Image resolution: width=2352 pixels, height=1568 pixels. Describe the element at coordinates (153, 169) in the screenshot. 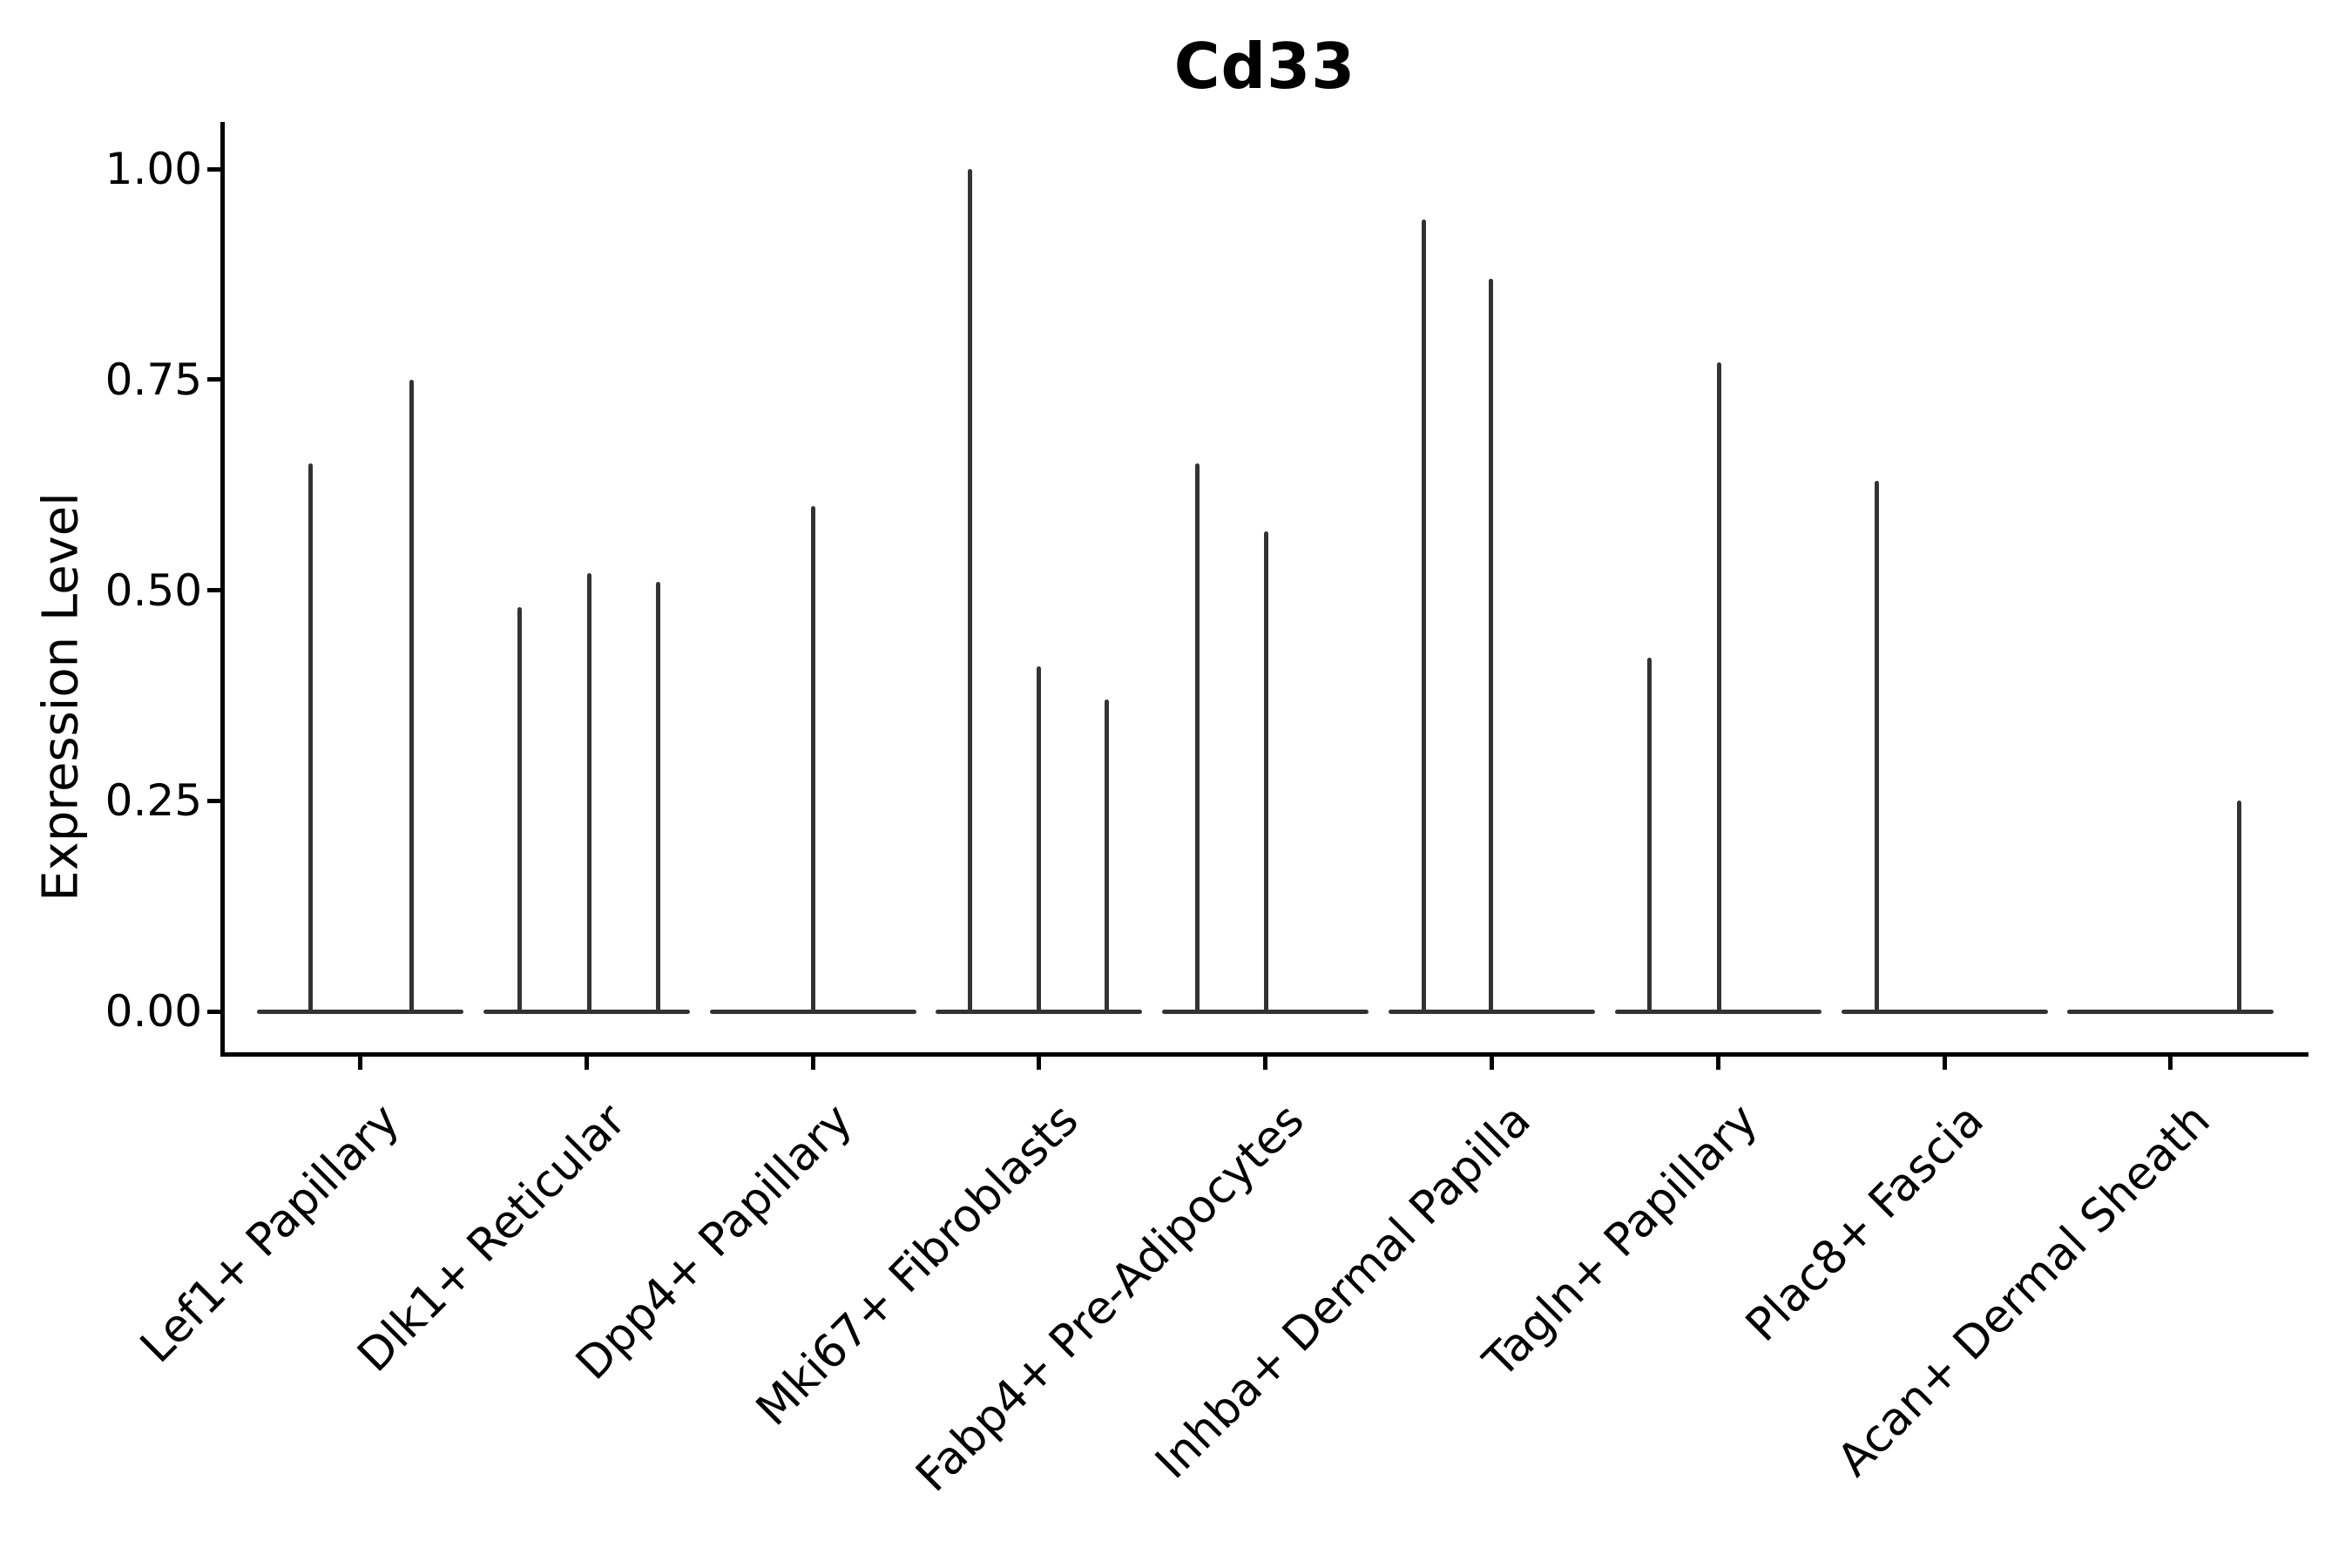

I see `y-tick-label: 1.00` at that location.